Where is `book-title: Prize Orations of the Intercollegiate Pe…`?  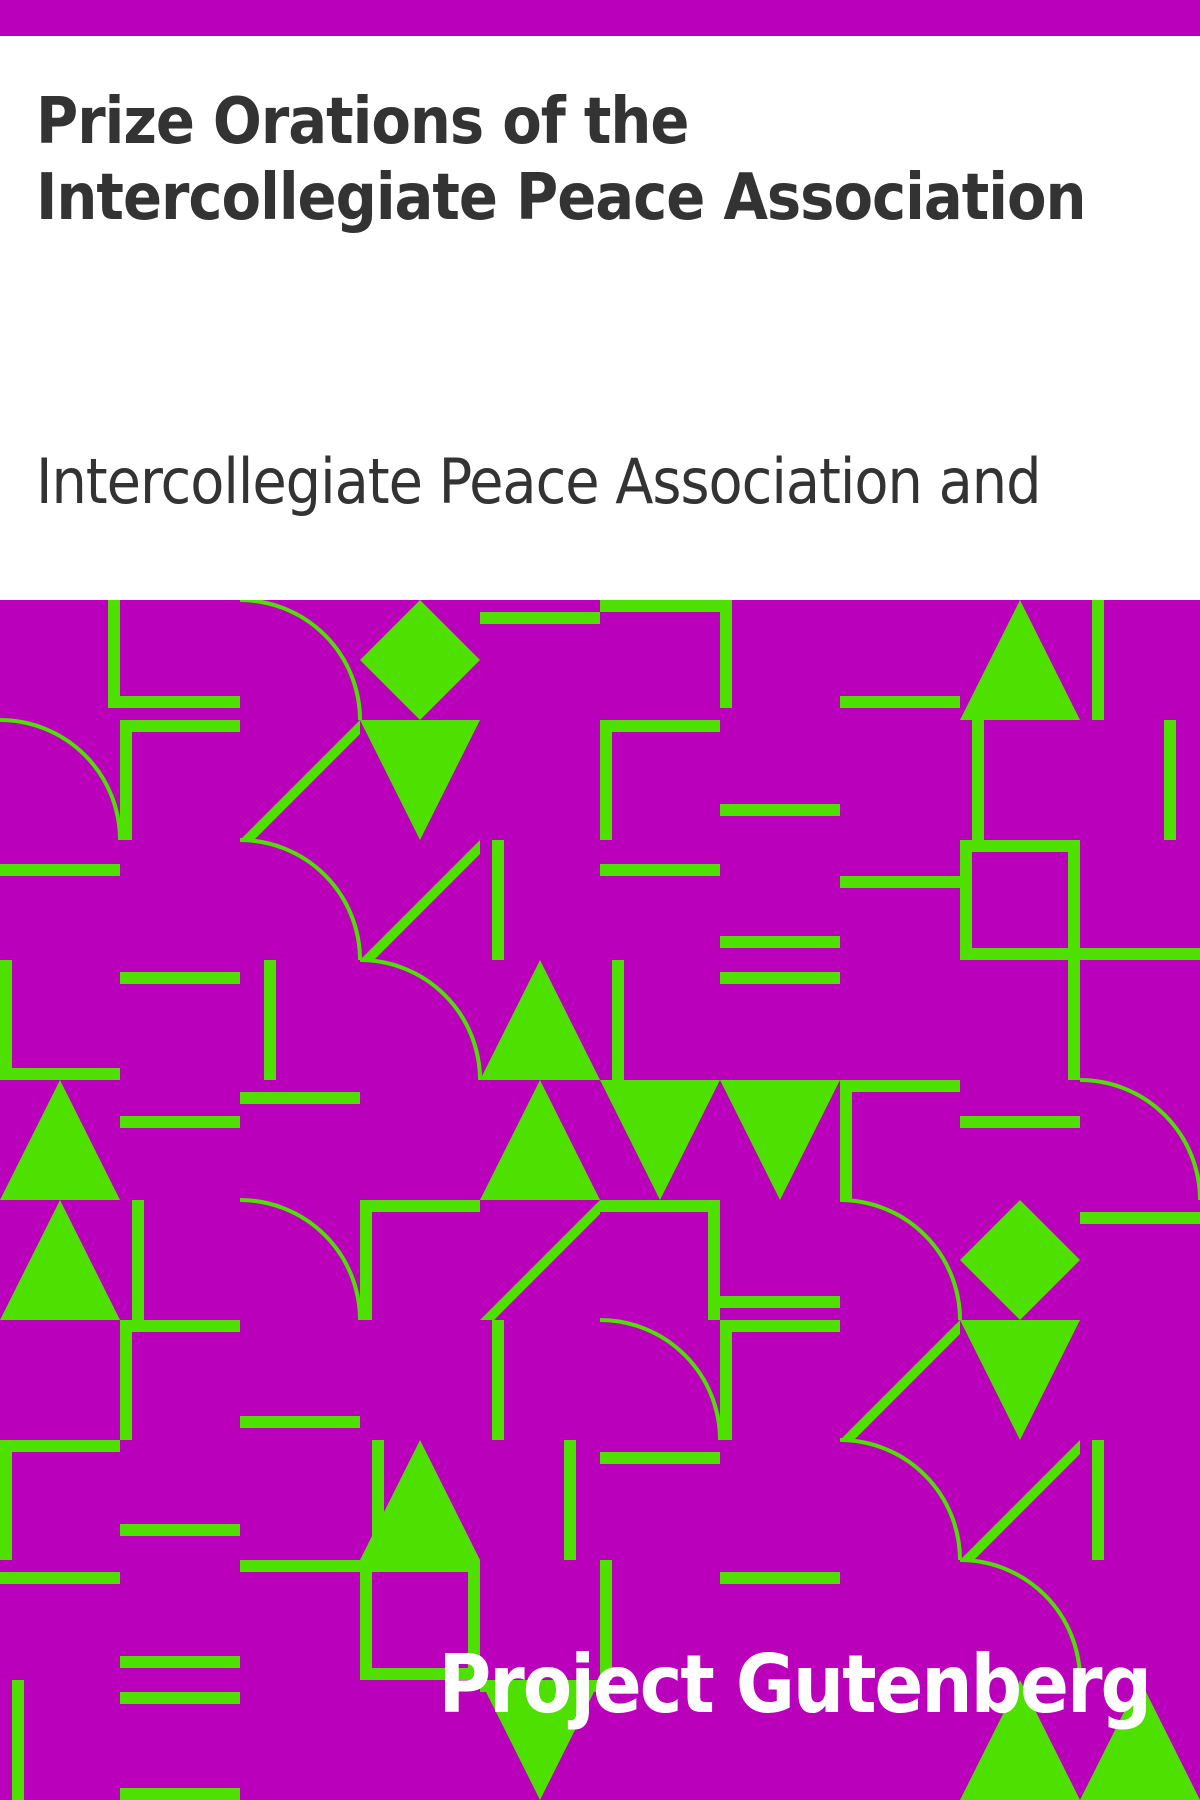 book-title: Prize Orations of the Intercollegiate Pe… is located at coordinates (601, 160).